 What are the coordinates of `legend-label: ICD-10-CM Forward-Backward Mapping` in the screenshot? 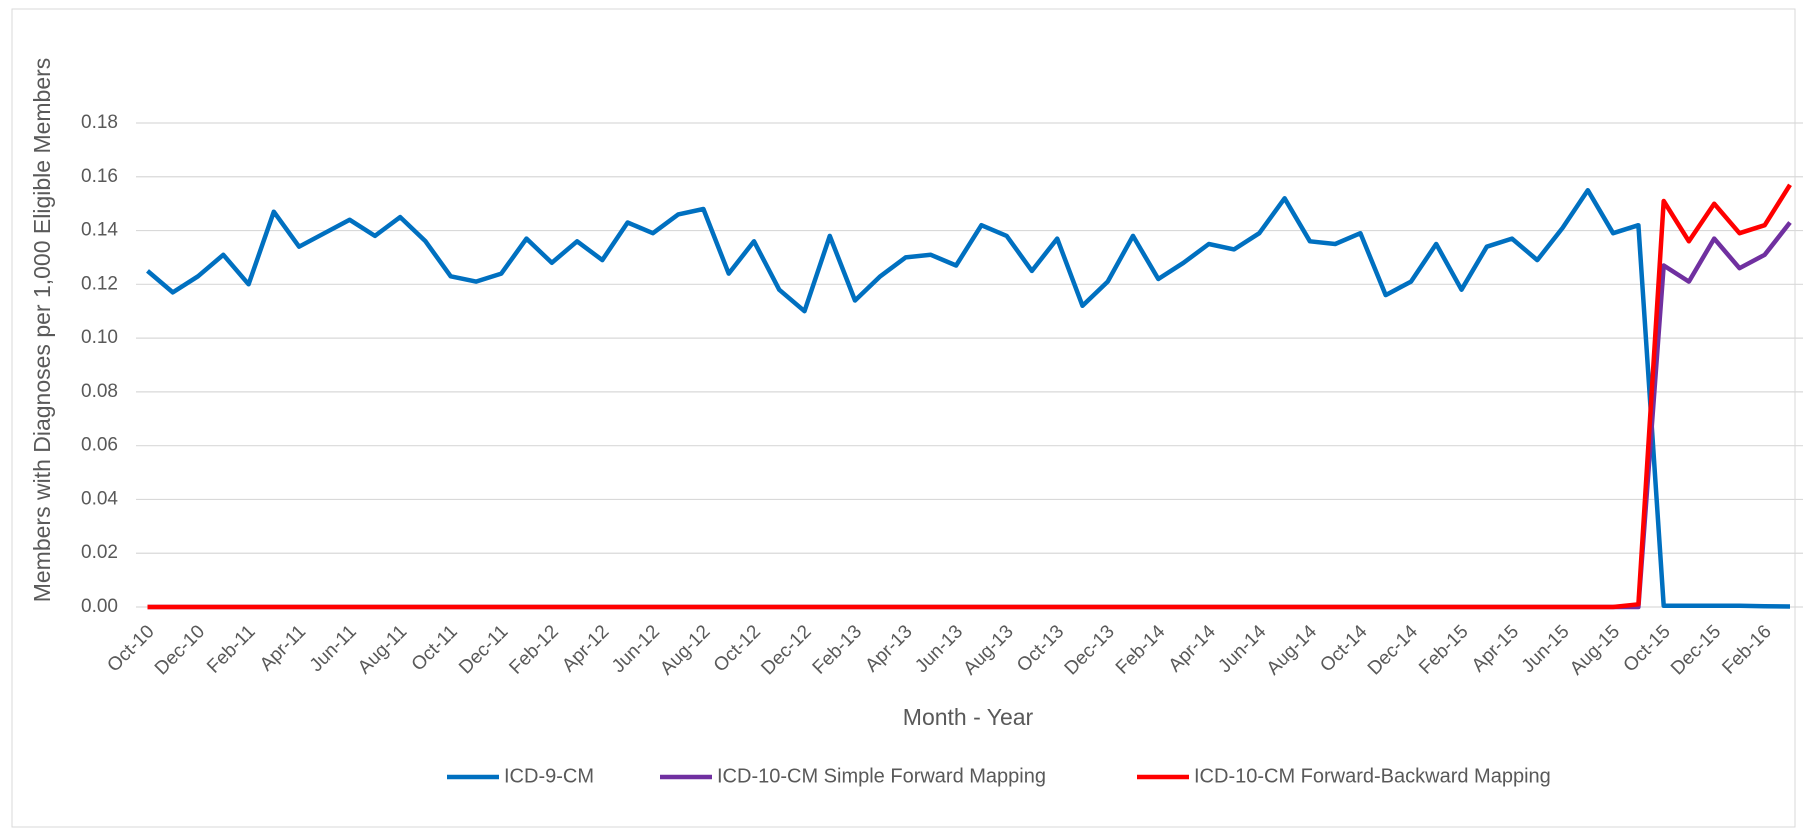 It's located at (1372, 776).